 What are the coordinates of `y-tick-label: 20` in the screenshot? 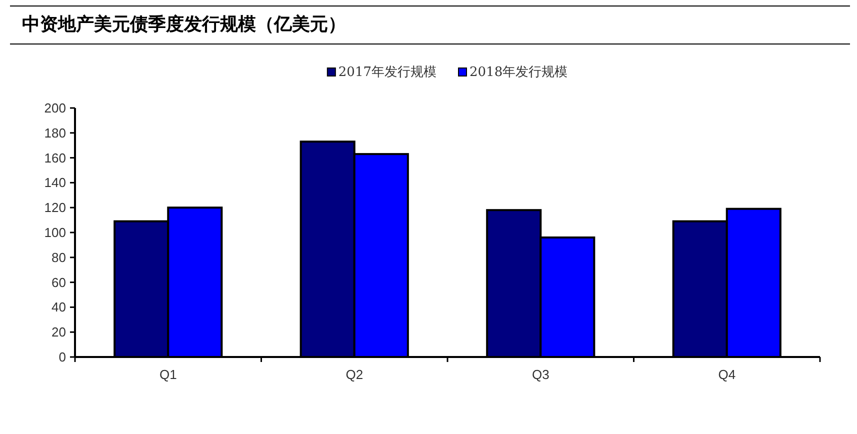 It's located at (59, 332).